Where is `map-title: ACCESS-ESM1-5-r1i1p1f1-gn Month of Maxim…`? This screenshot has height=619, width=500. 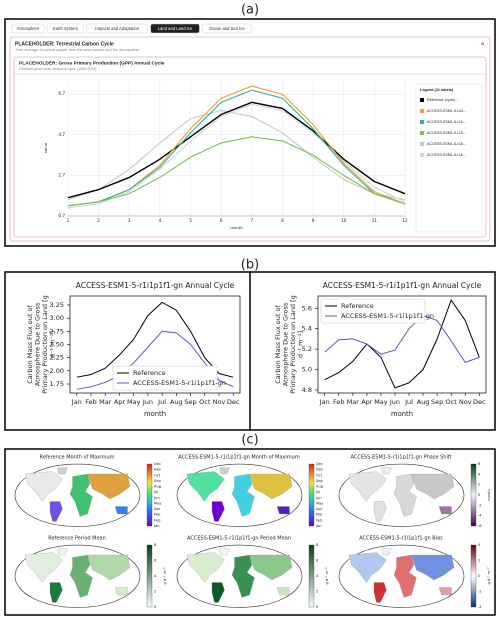
map-title: ACCESS-ESM1-5-r1i1p1f1-gn Month of Maxim… is located at coordinates (239, 458).